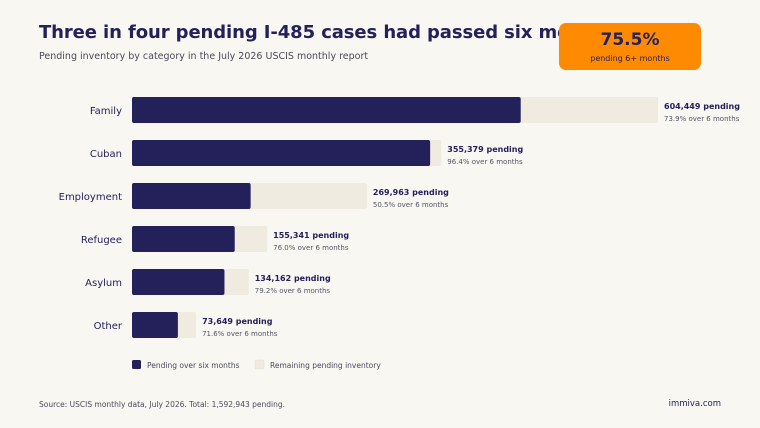  What do you see at coordinates (311, 235) in the screenshot?
I see `value-label: 155,341 pending` at bounding box center [311, 235].